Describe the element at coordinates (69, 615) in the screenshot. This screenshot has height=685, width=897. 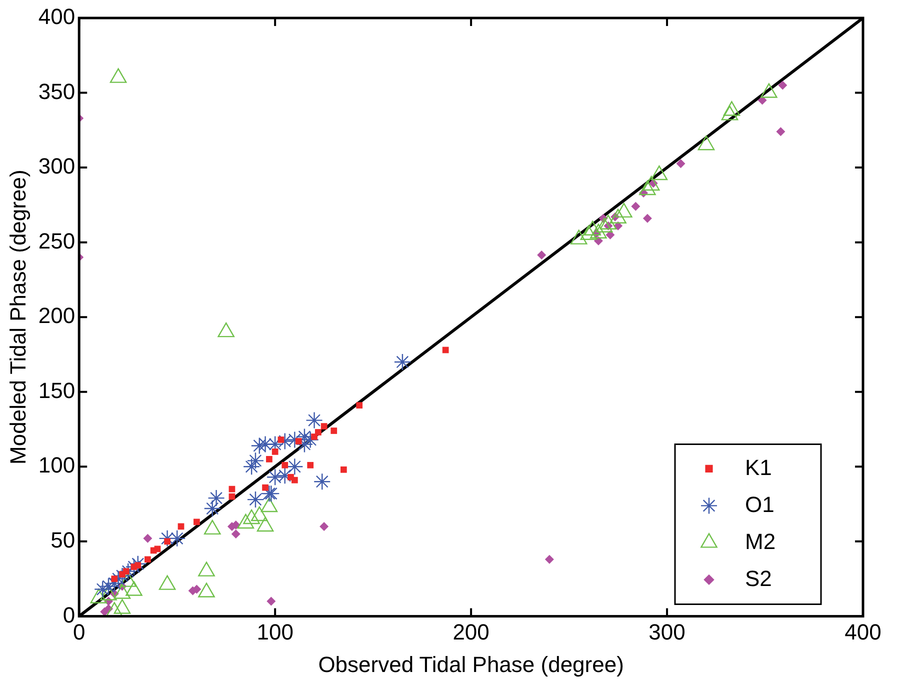
I see `y-tick-label: 0` at that location.